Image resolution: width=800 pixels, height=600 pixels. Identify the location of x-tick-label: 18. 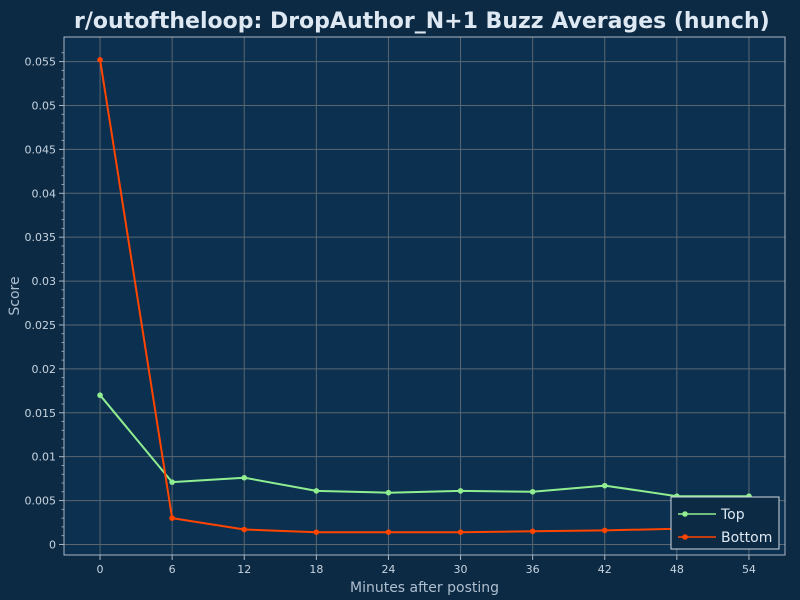
(316, 569).